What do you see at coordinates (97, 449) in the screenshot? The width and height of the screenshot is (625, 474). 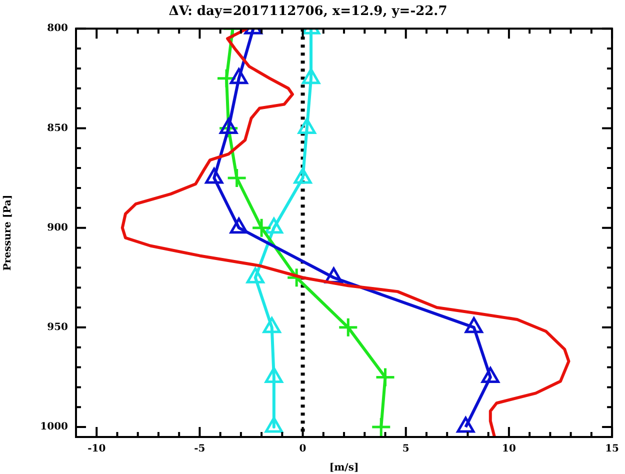 I see `x-tick-label: -10` at bounding box center [97, 449].